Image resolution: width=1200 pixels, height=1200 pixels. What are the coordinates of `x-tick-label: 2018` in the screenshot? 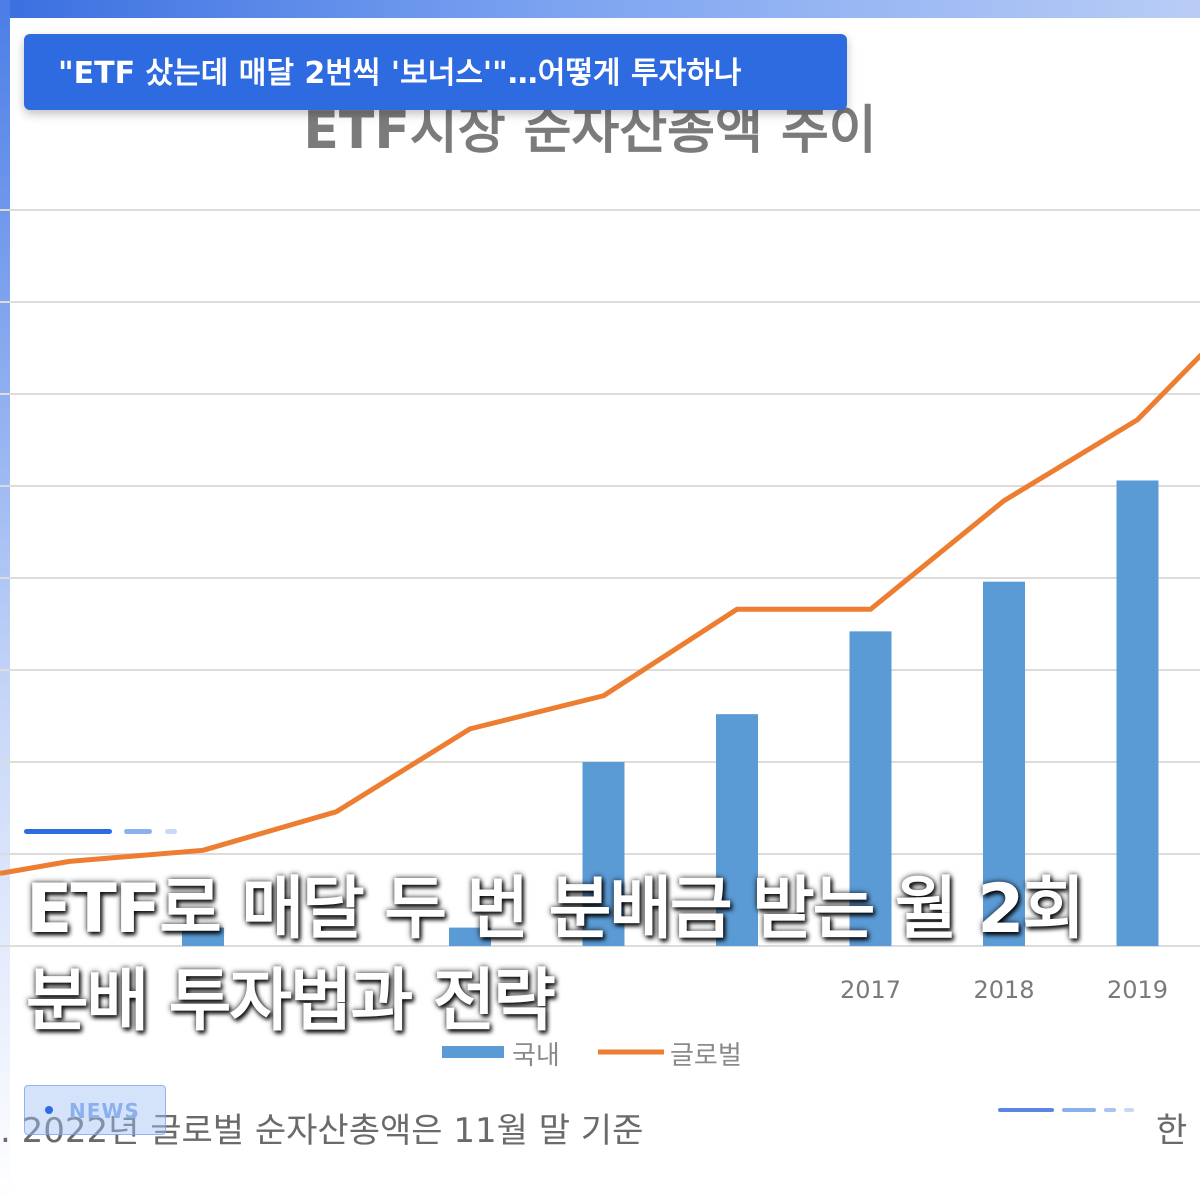 It's located at (1003, 990).